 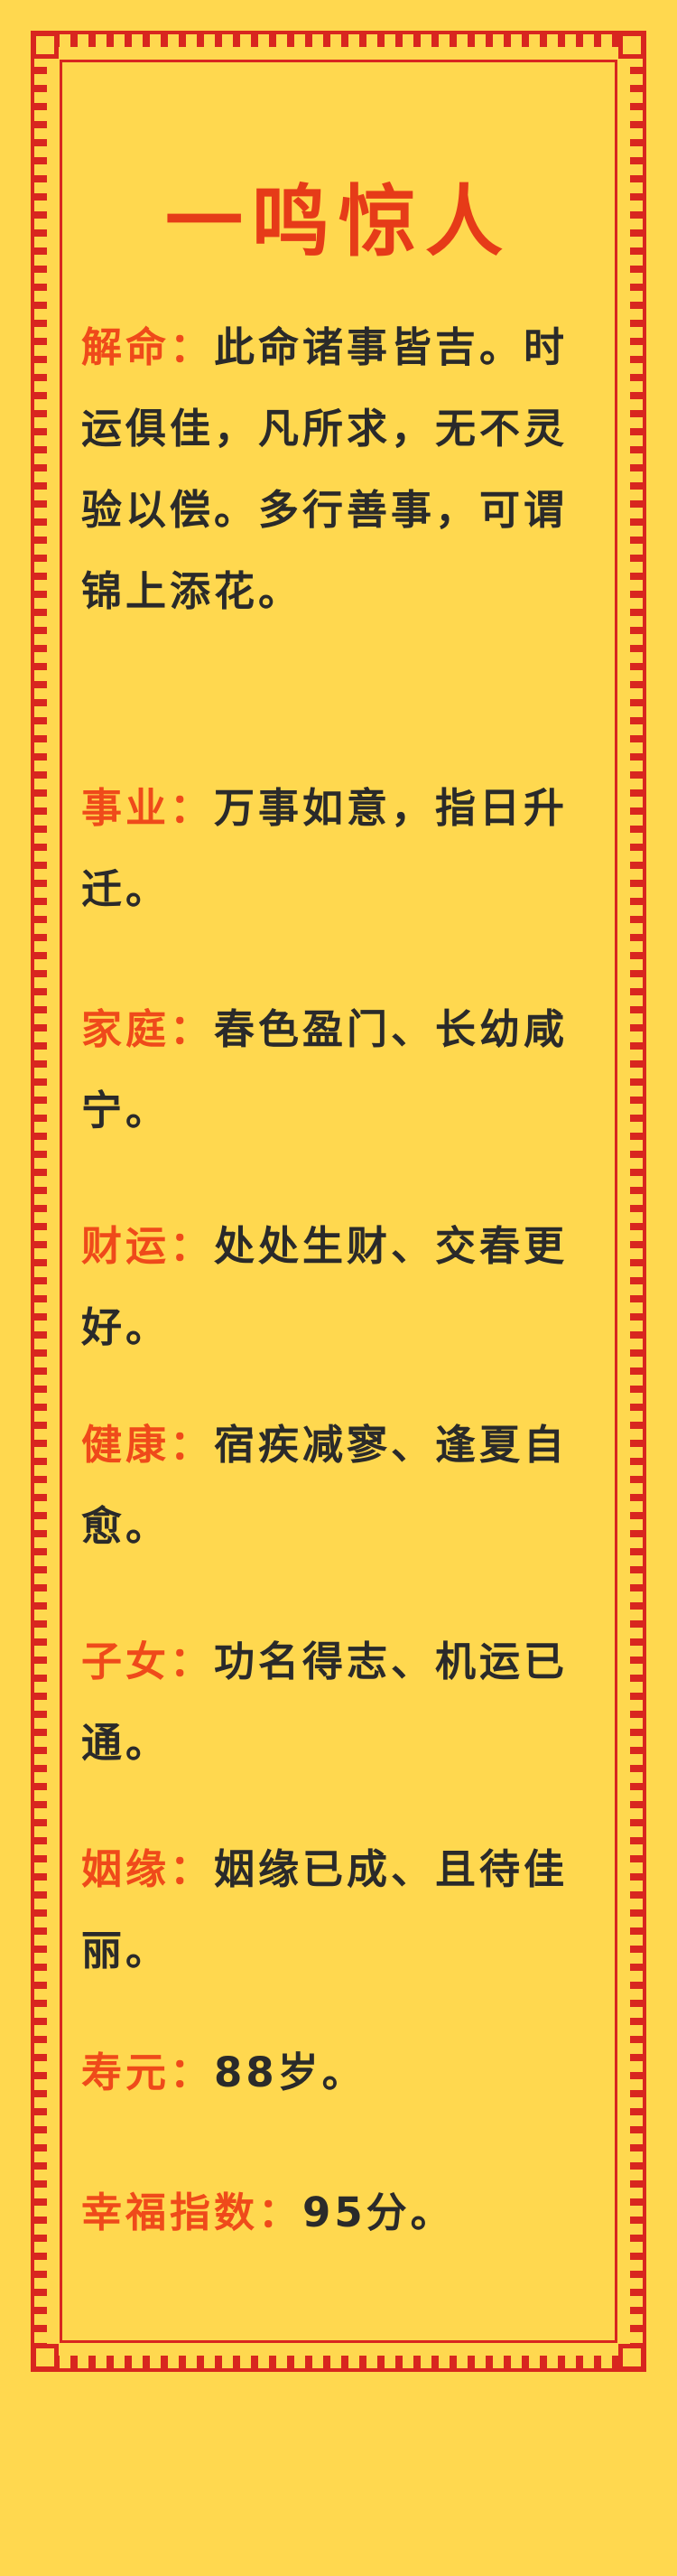 I want to click on section-label: 寿元：, so click(x=148, y=2072).